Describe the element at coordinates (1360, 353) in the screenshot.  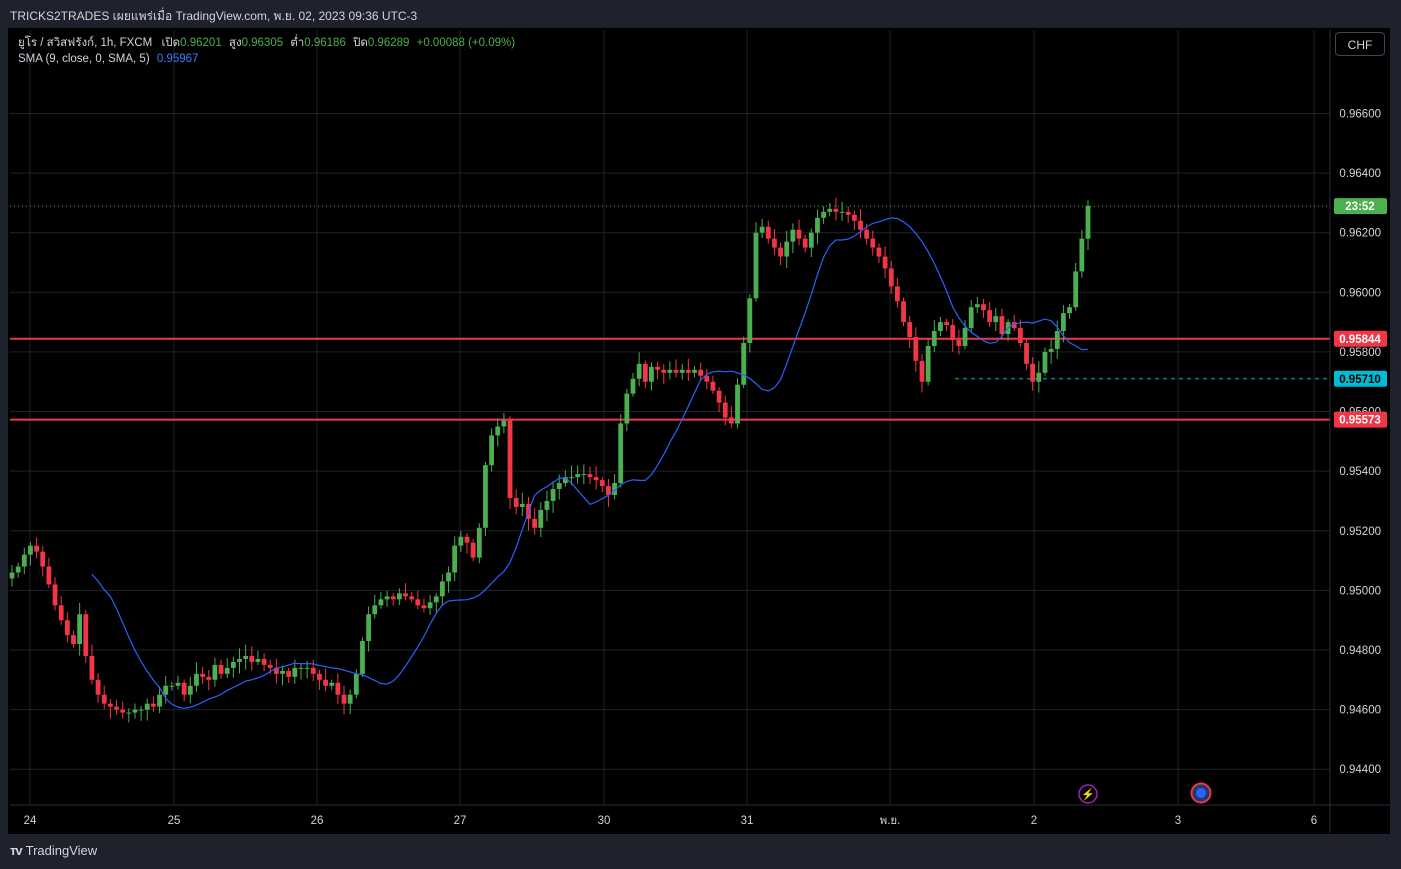
I see `price-tick-label: 0.95800` at that location.